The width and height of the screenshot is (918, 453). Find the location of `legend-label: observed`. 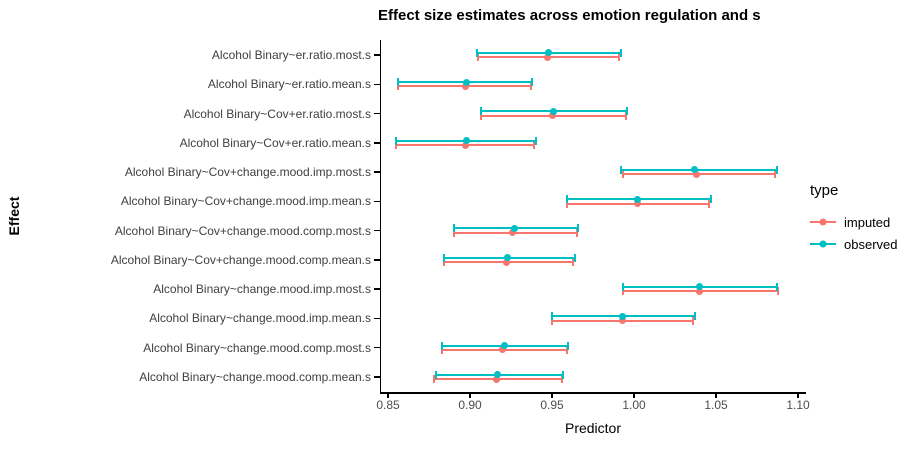

legend-label: observed is located at coordinates (871, 244).